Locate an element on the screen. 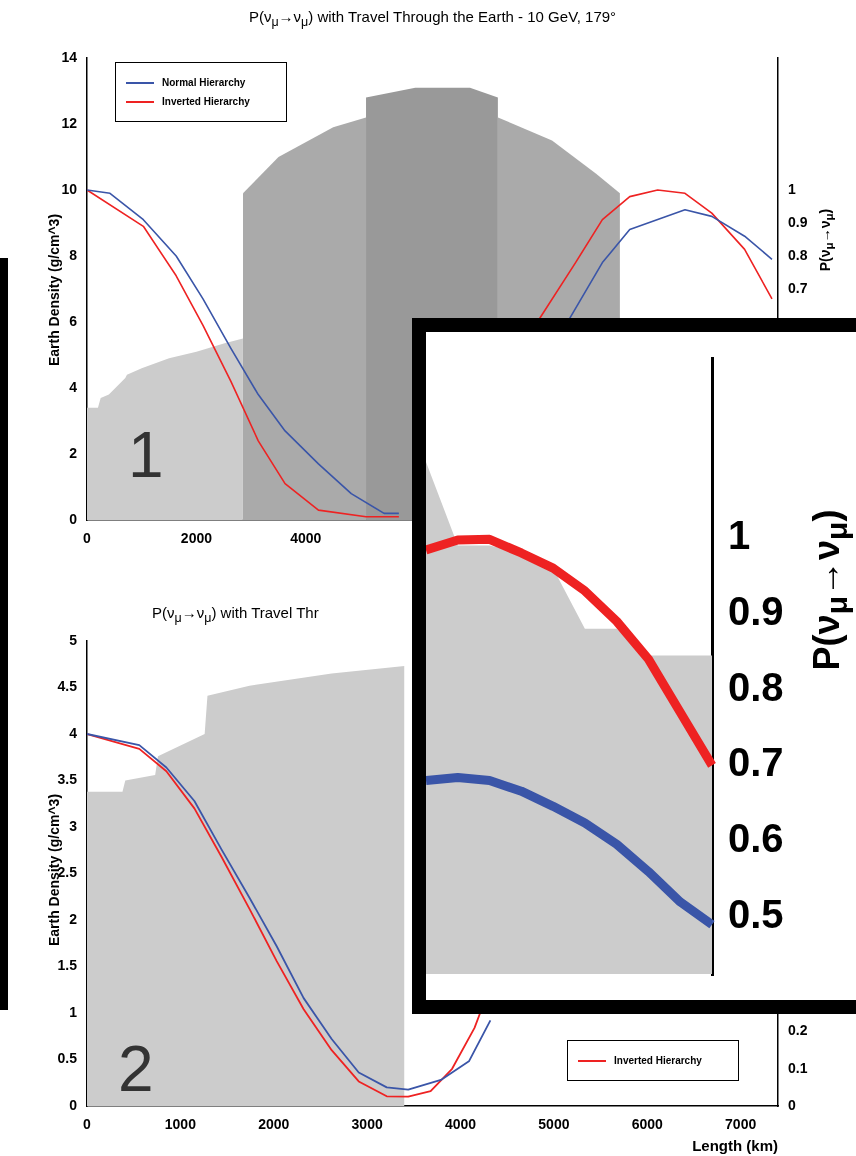 This screenshot has width=856, height=1156. annotation: 2 is located at coordinates (136, 1069).